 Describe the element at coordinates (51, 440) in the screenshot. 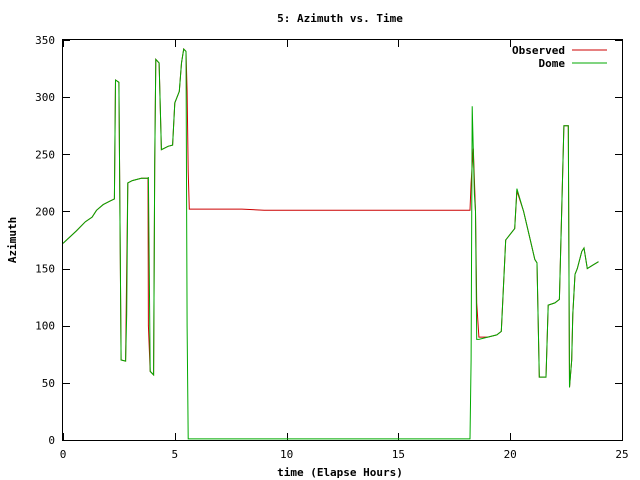

I see `y-tick-label: 0` at that location.